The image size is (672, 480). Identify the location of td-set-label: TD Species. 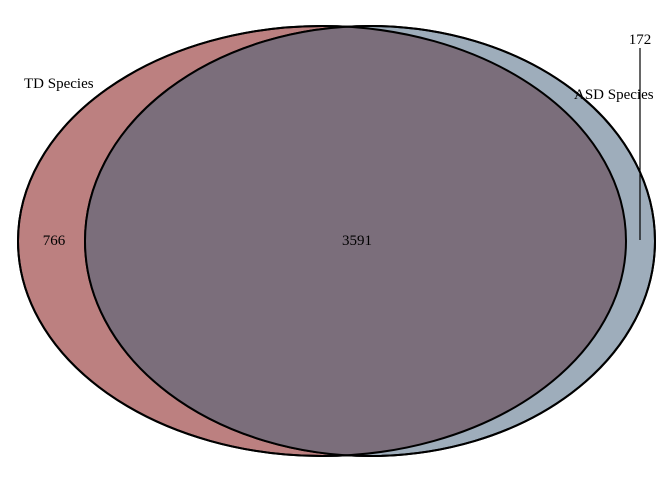
(59, 84).